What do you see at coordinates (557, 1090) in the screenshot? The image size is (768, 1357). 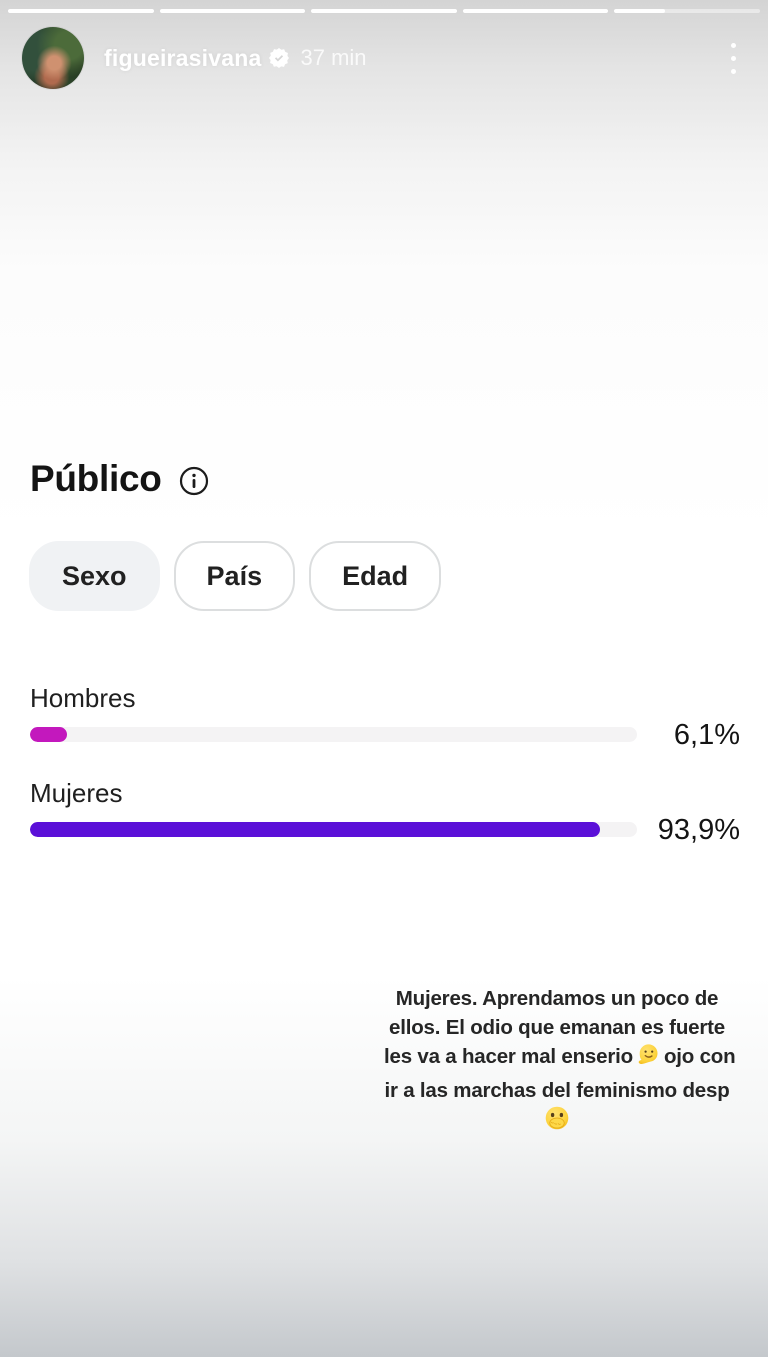 I see `caption-line: ir a las marchas del feminismo desp` at bounding box center [557, 1090].